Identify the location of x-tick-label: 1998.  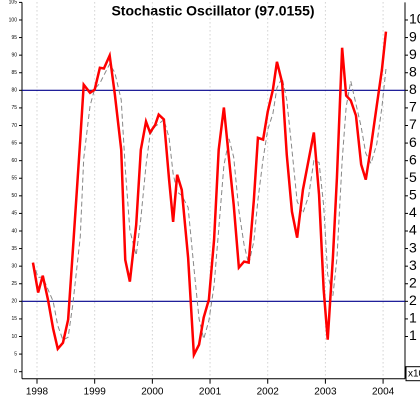
(37, 391).